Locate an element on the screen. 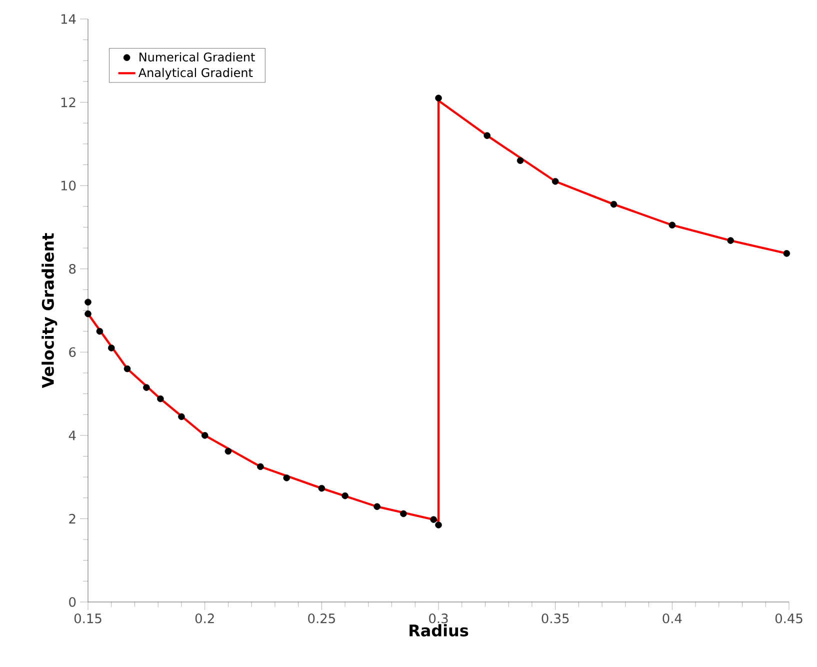 Image resolution: width=817 pixels, height=667 pixels. legend-label: Analytical Gradient is located at coordinates (195, 74).